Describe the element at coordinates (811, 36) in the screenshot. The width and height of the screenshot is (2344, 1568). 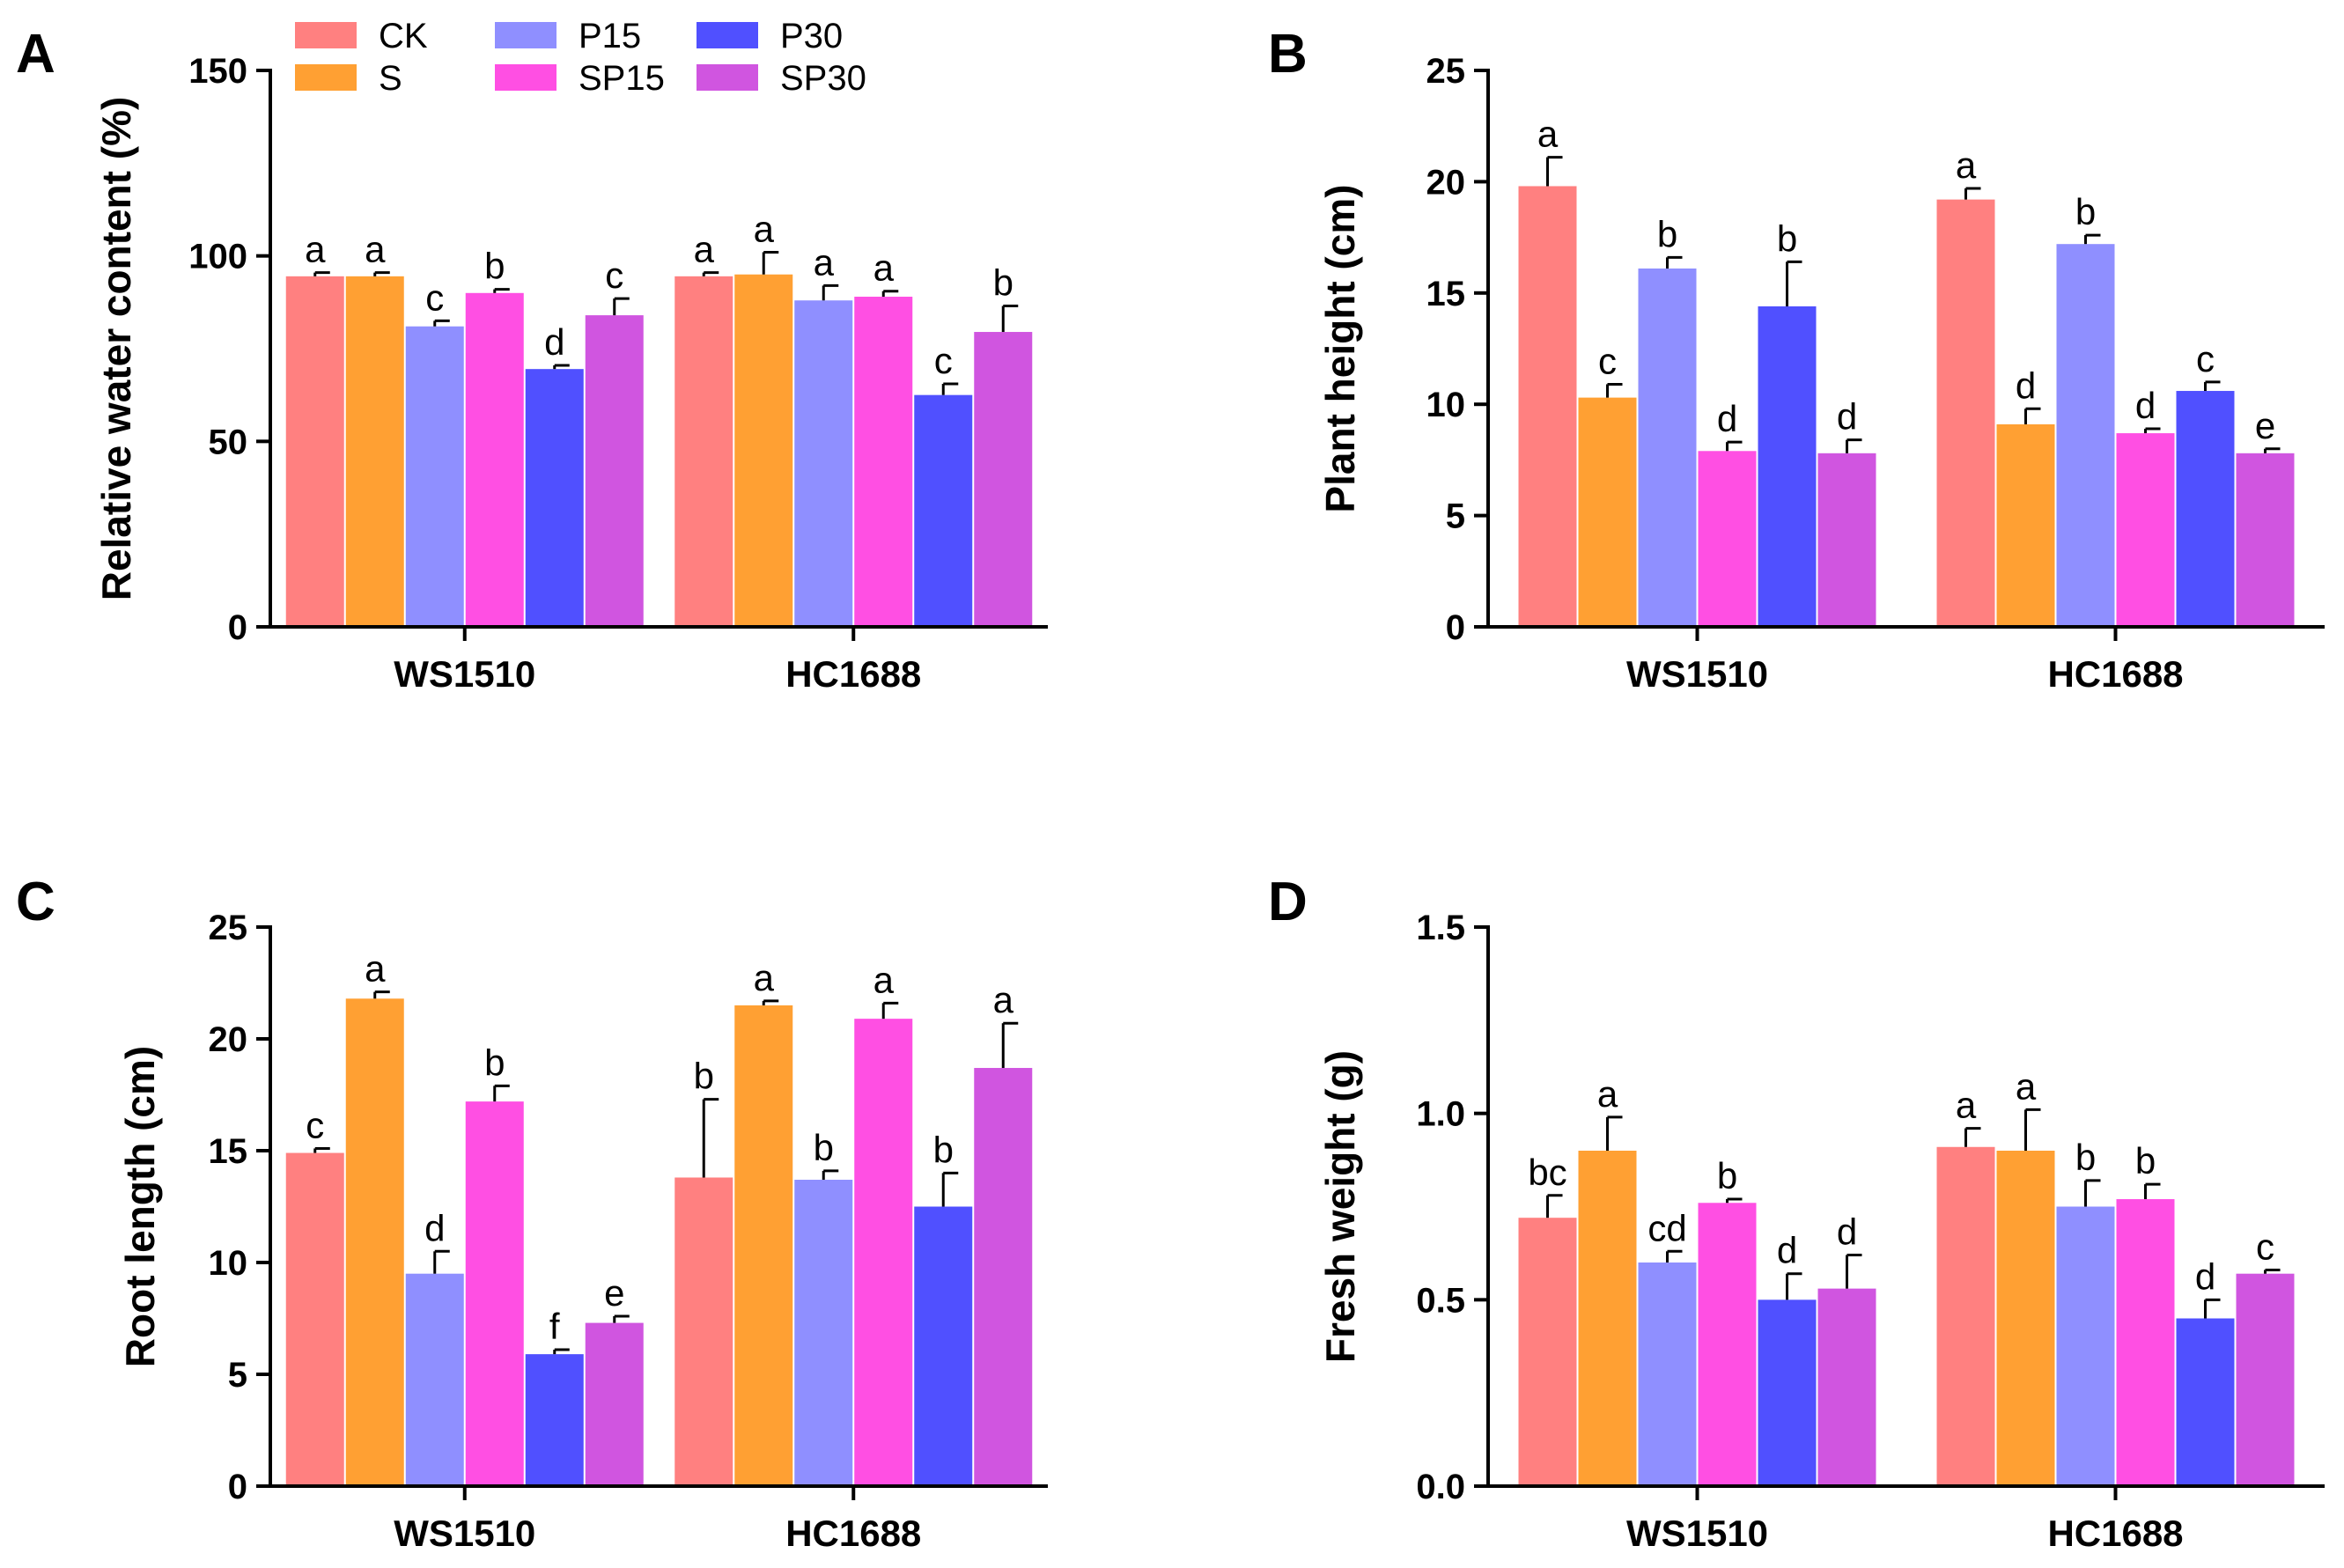
I see `legend-label-p30: P30` at that location.